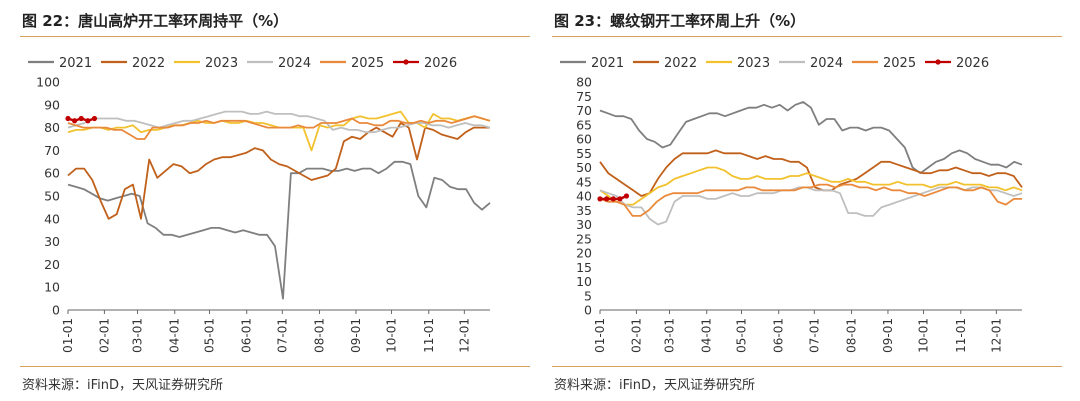 The height and width of the screenshot is (401, 1080). I want to click on x-tick-label: 01-01, so click(600, 335).